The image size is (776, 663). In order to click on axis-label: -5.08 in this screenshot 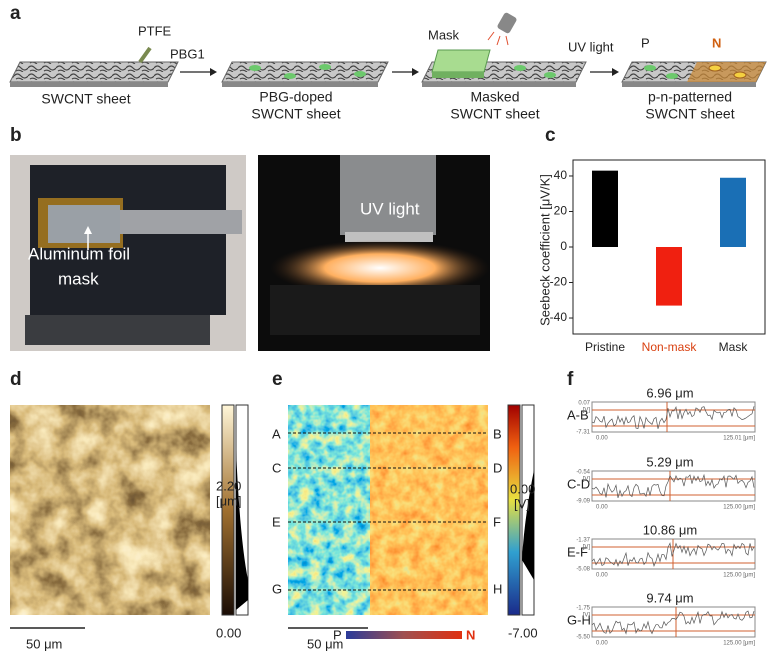, I will do `click(583, 570)`.